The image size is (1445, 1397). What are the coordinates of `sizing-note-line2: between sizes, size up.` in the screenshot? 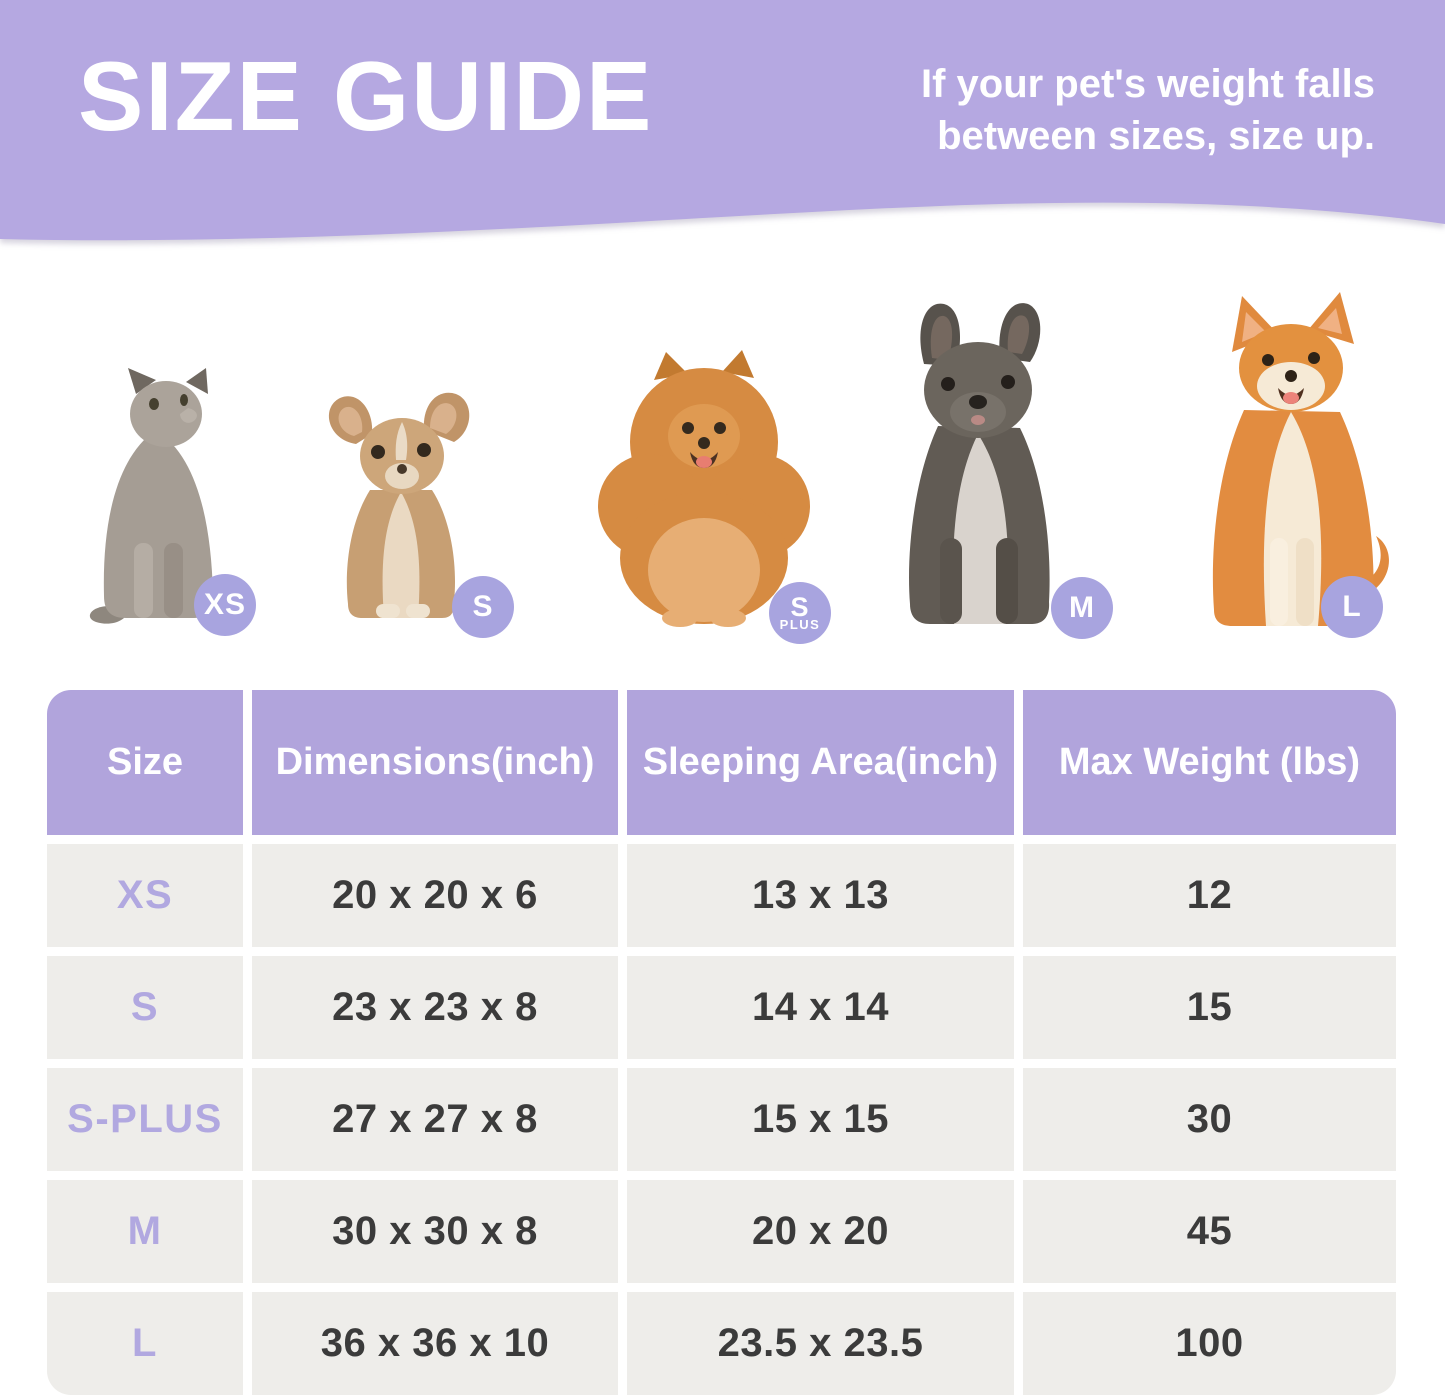 It's located at (1156, 136).